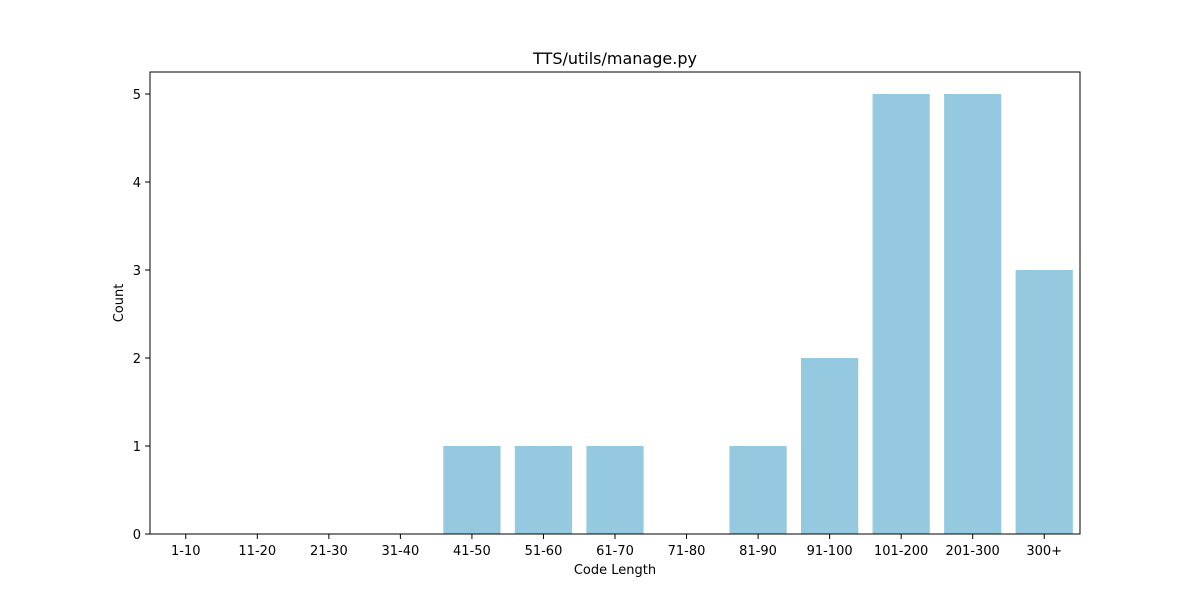 Image resolution: width=1200 pixels, height=600 pixels. Describe the element at coordinates (901, 551) in the screenshot. I see `x-tick-label: 101-200` at that location.